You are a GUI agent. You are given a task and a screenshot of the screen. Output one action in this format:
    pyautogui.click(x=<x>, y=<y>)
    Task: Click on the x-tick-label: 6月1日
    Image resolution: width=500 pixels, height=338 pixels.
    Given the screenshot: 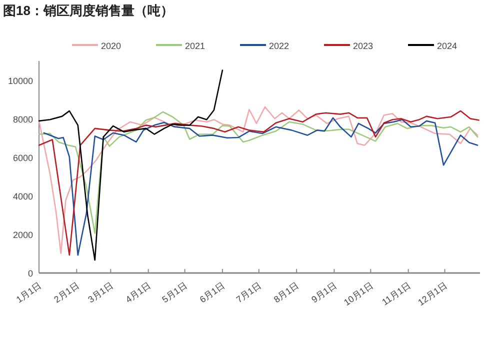 What is the action you would take?
    pyautogui.click(x=212, y=292)
    